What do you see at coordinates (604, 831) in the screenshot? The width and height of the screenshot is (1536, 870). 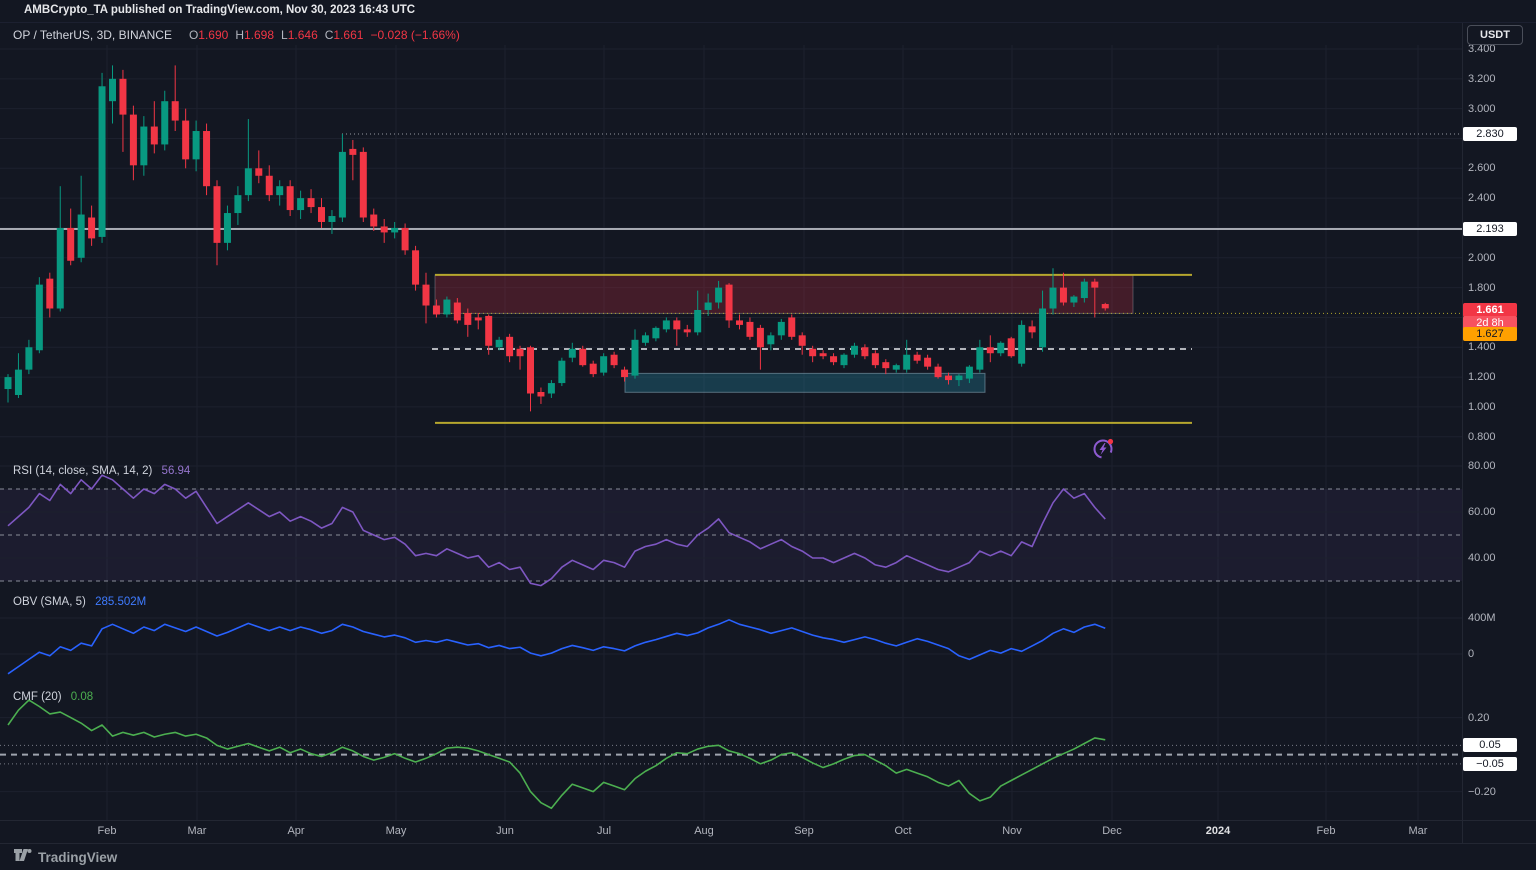 I see `time-tick-jul: Jul` at bounding box center [604, 831].